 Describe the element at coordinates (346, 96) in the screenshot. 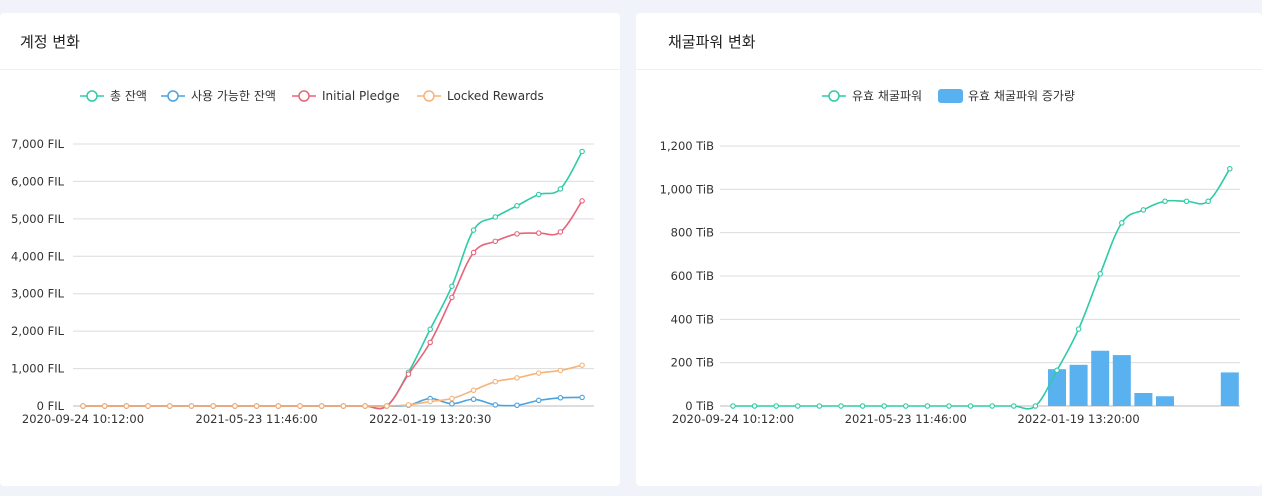

I see `legend-item: Initial Pledge` at that location.